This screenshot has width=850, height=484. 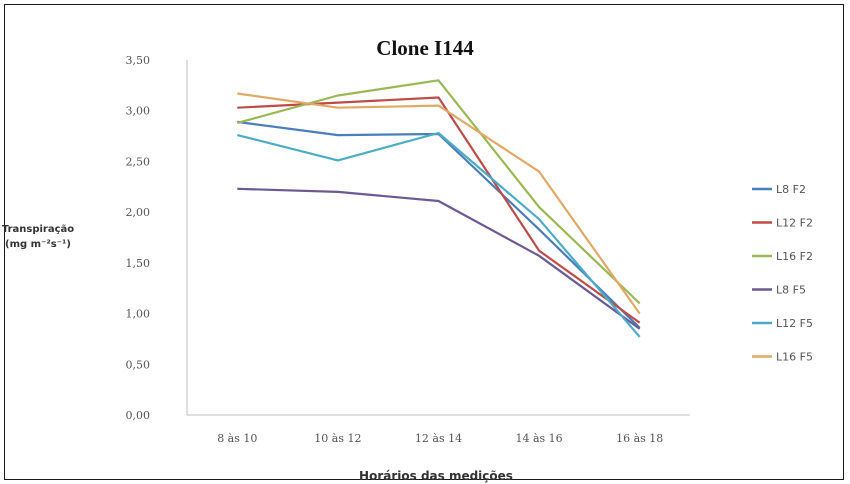 I want to click on x-tick-labels: 8 às 10 10 às 12 12 às 14 14 às 16 16 às 18, so click(x=440, y=438).